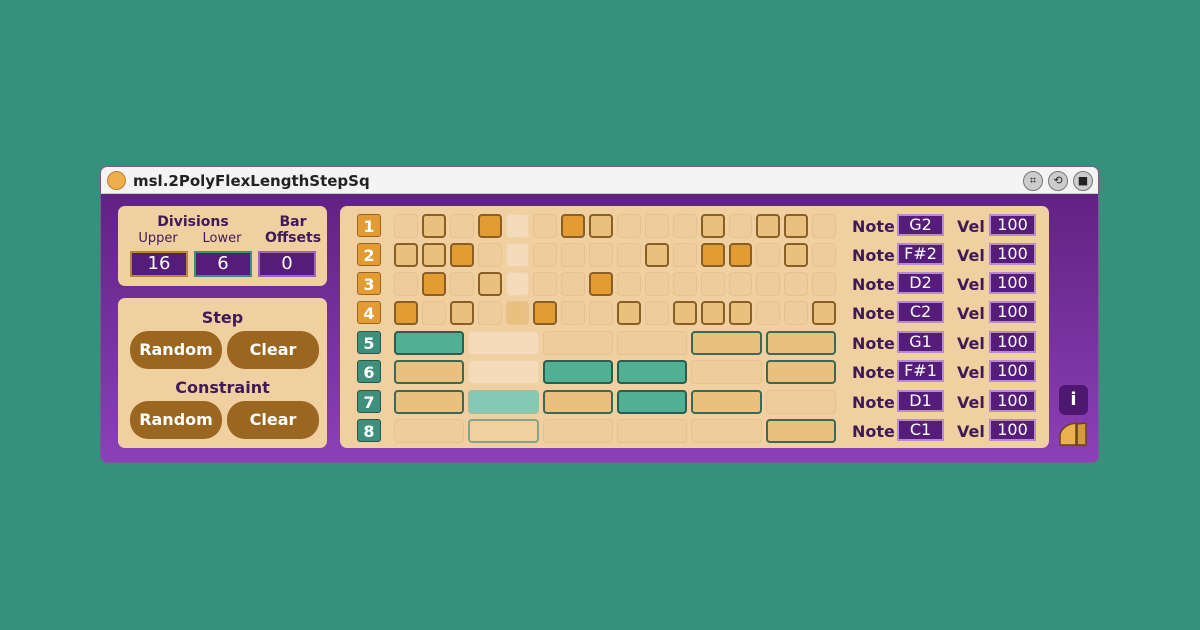  What do you see at coordinates (920, 430) in the screenshot?
I see `note-field: C1` at bounding box center [920, 430].